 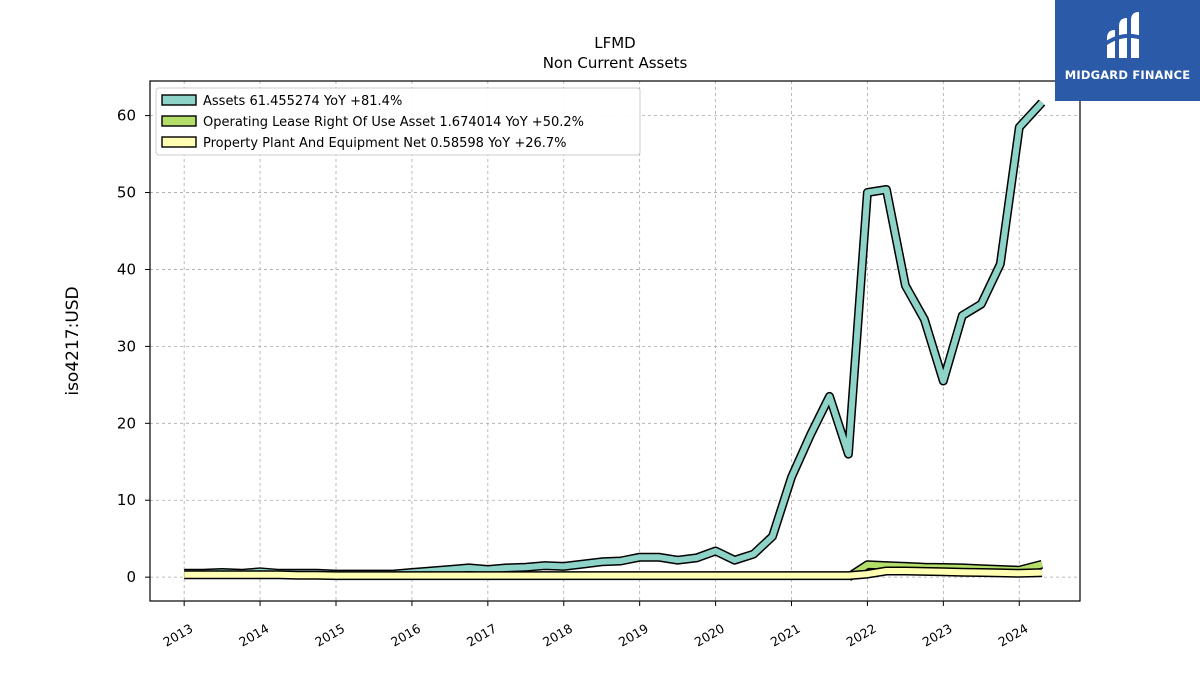 I want to click on y-tick-label: 20, so click(x=126, y=423).